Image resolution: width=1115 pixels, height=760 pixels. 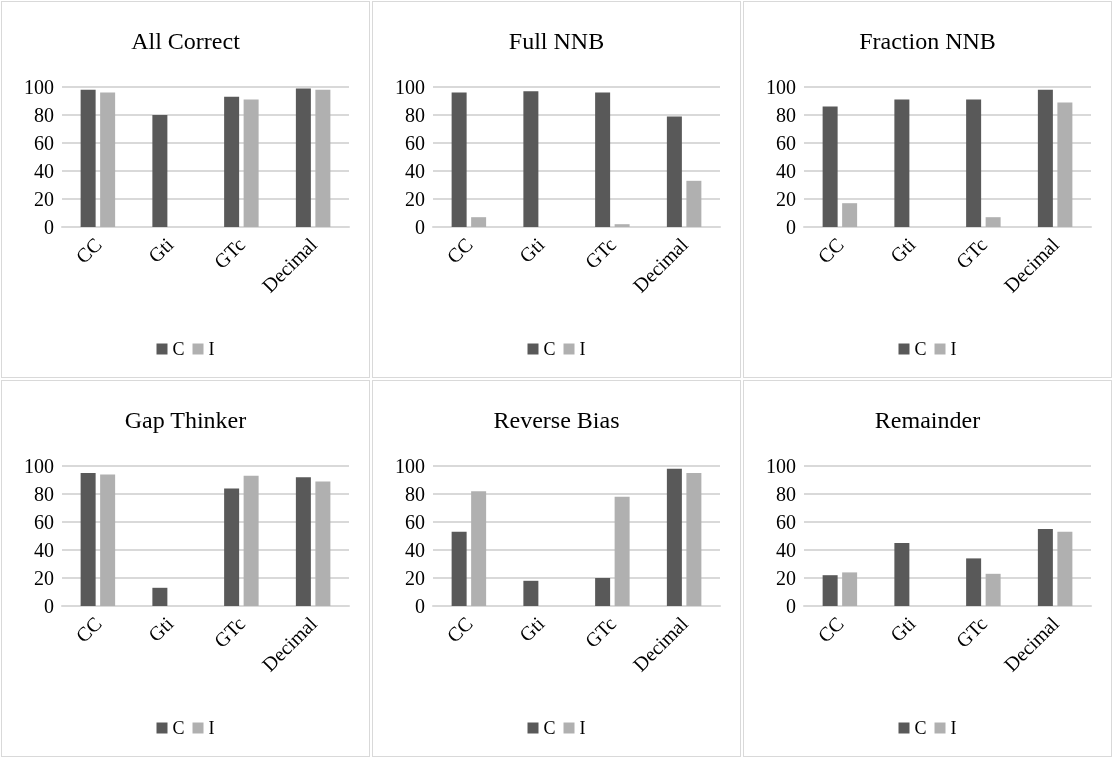 I want to click on chart-title: Fraction NNB, so click(x=927, y=41).